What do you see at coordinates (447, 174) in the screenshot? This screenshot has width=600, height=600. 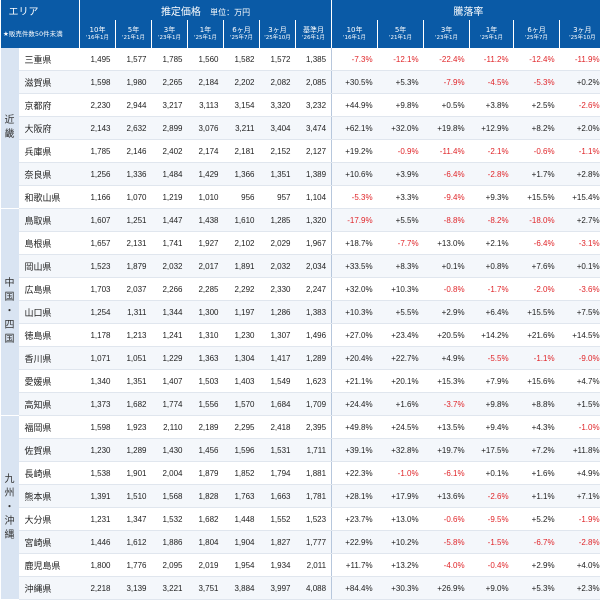 I see `change-cell: -6.4%` at bounding box center [447, 174].